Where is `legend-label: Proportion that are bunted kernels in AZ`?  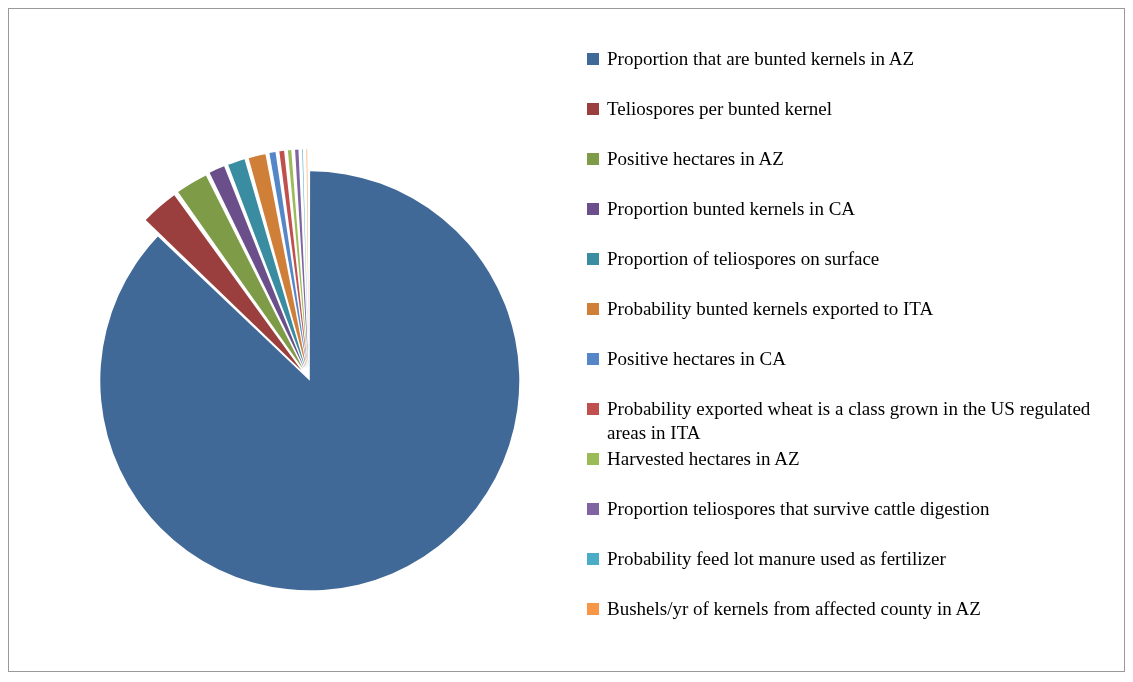
legend-label: Proportion that are bunted kernels in AZ is located at coordinates (761, 59).